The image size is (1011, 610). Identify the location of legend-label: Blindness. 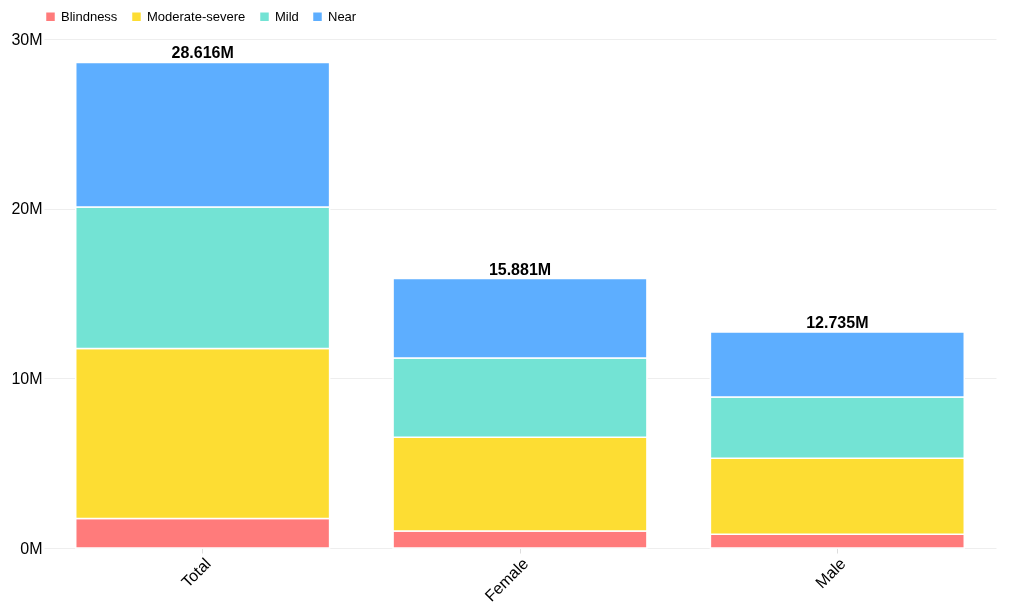
(89, 16).